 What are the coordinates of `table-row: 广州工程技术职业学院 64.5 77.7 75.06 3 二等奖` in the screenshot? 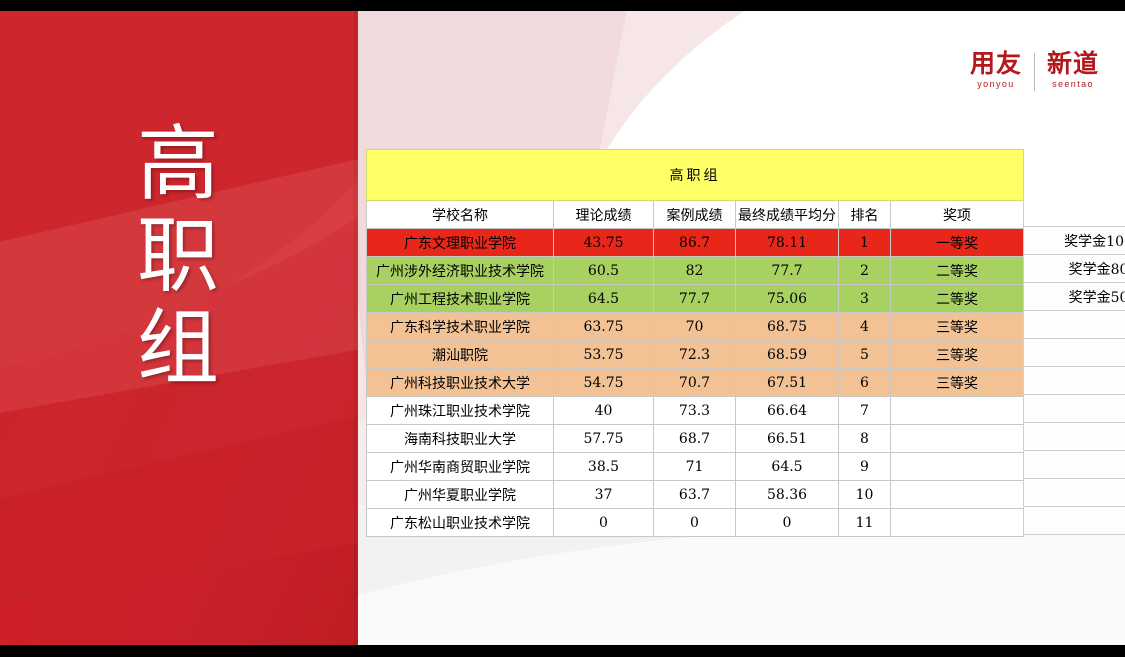 It's located at (695, 298).